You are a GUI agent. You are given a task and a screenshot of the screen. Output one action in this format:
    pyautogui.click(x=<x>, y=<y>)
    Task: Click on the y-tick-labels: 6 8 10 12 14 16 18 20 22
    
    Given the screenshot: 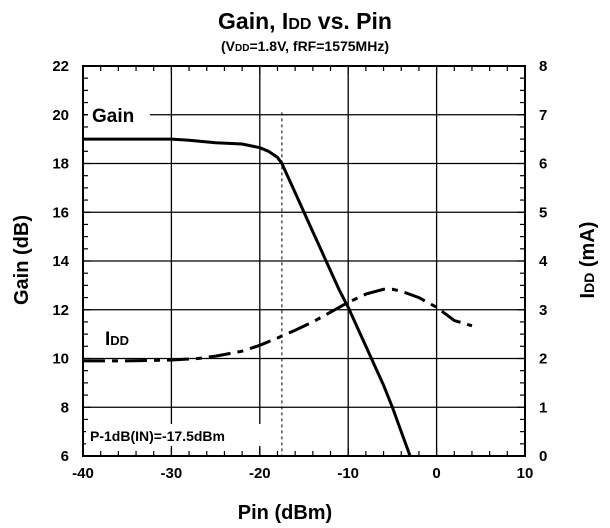 What is the action you would take?
    pyautogui.click(x=60, y=261)
    